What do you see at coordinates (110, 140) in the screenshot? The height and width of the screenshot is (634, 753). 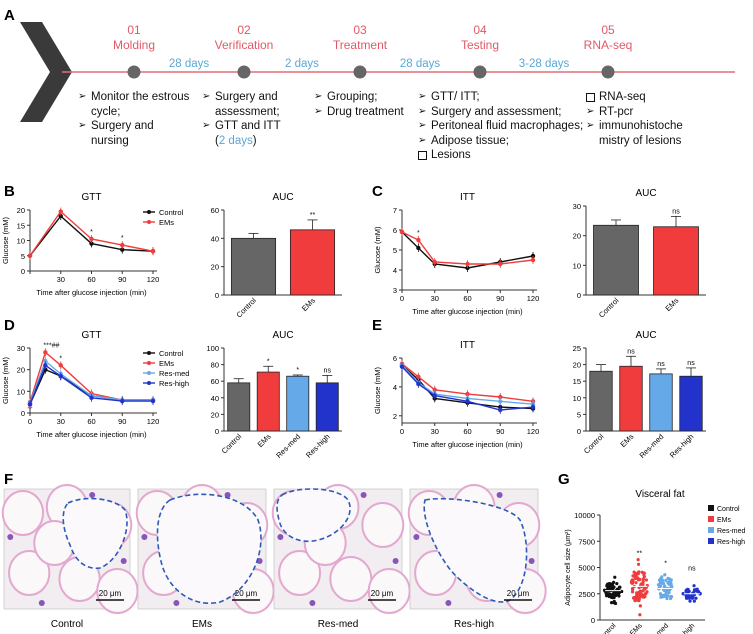 I see `timeline-bullet-text: nursing` at bounding box center [110, 140].